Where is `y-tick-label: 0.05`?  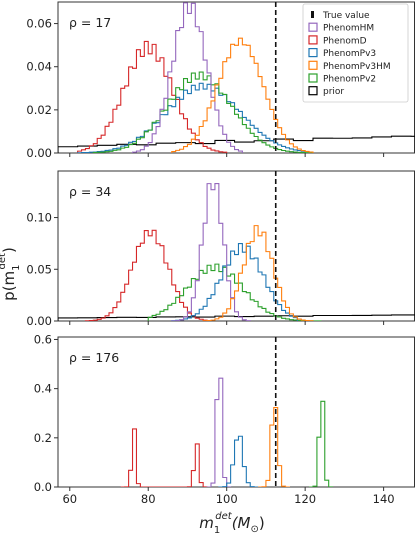
y-tick-label: 0.05 is located at coordinates (39, 269).